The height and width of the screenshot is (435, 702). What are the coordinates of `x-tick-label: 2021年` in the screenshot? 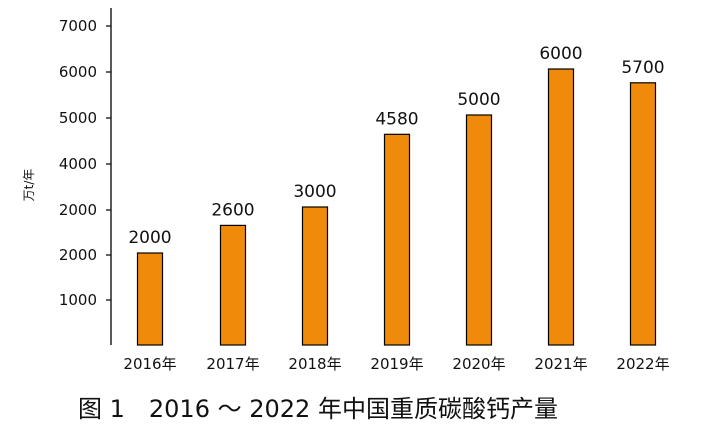 It's located at (560, 364).